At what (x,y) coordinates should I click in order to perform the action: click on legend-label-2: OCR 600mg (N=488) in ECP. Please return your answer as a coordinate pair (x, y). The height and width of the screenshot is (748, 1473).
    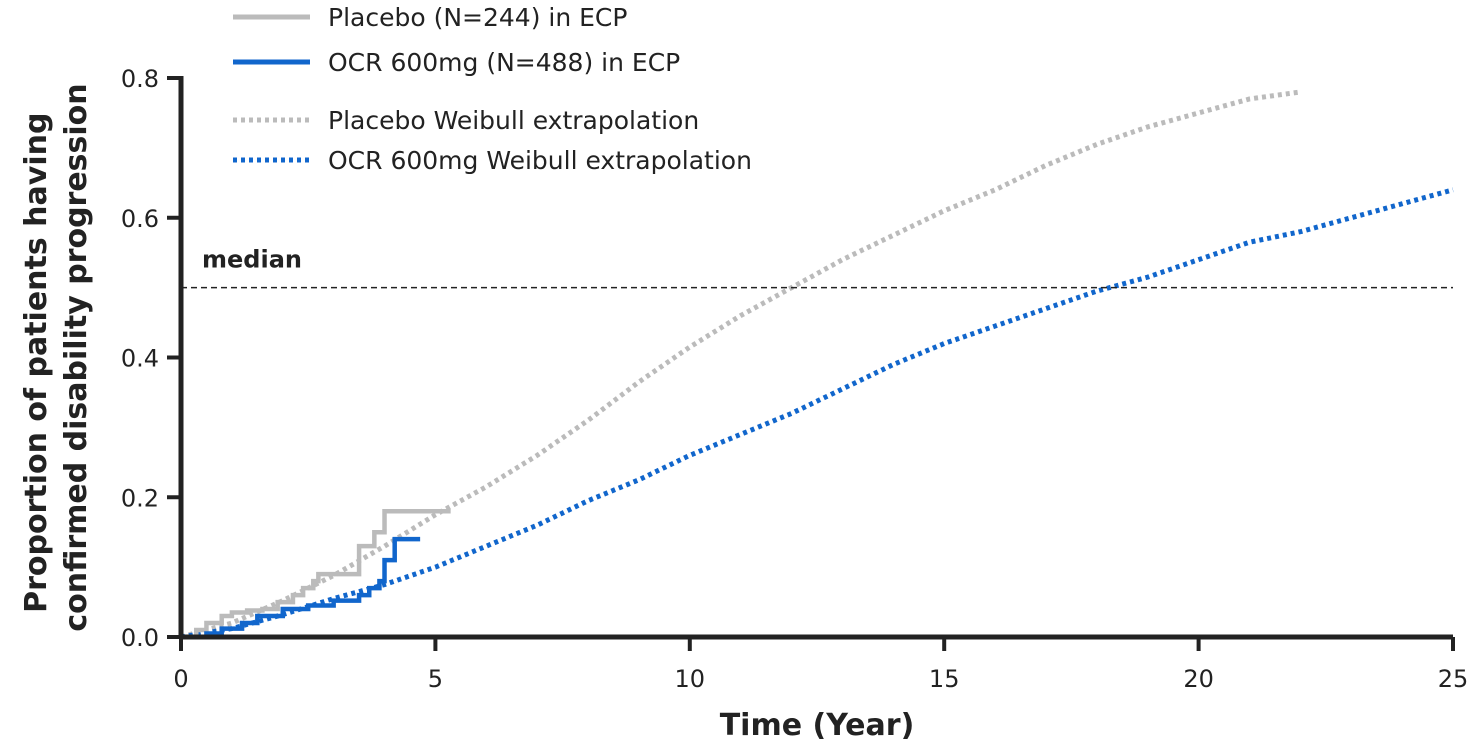
    Looking at the image, I should click on (504, 62).